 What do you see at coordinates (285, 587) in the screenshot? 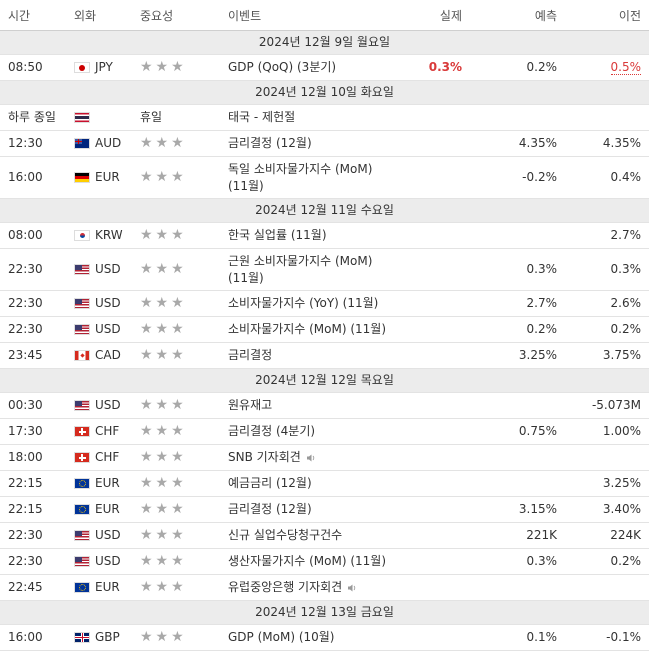
I see `event-title: 유럽중앙은행 기자회견` at bounding box center [285, 587].